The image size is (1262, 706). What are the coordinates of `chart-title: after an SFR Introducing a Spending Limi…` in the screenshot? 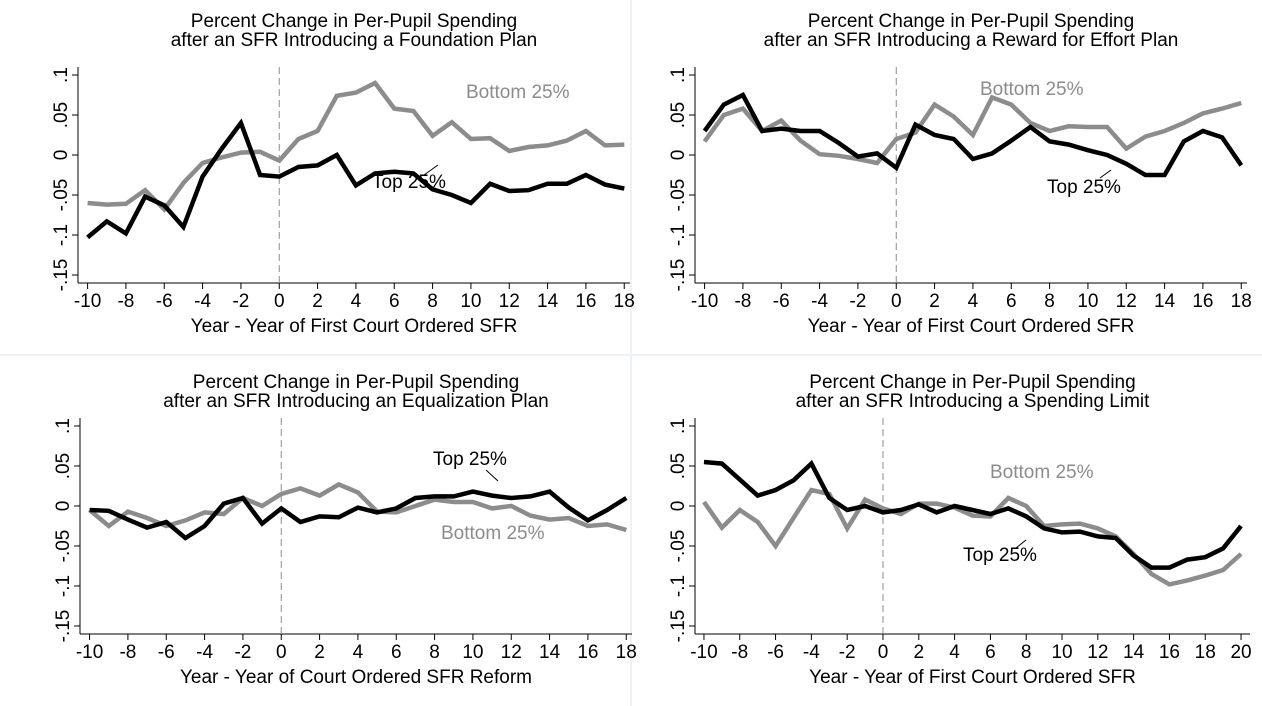 It's located at (973, 401).